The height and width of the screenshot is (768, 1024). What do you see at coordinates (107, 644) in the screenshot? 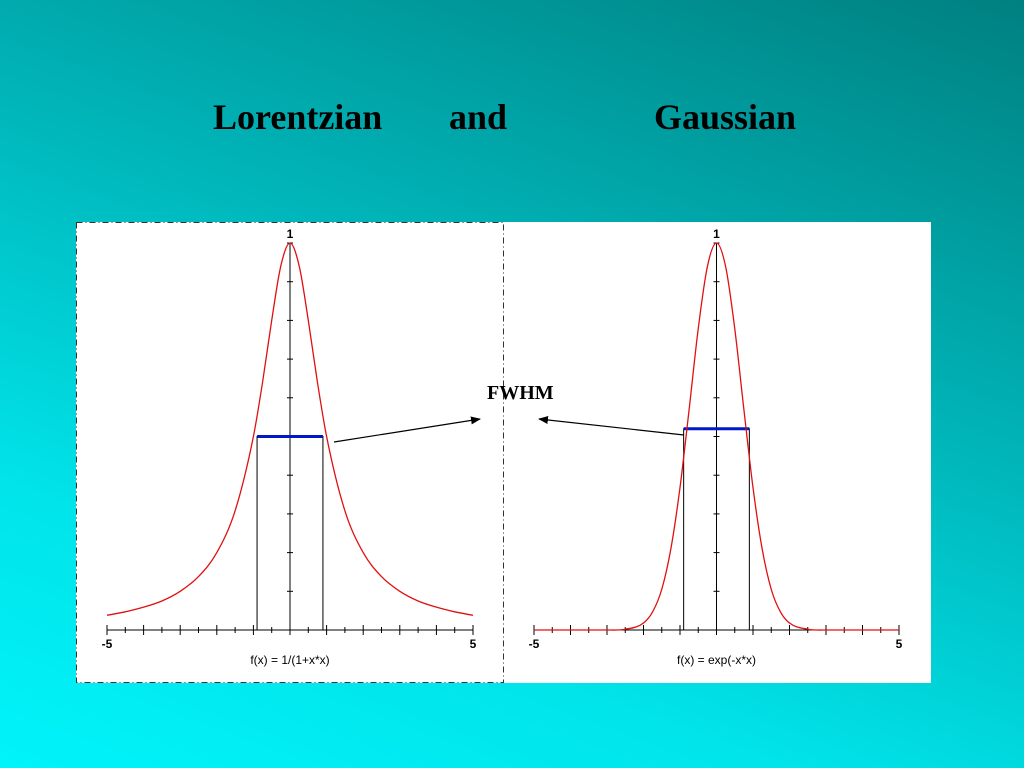
I see `lorentzian-x-tick-label-min: -5` at bounding box center [107, 644].